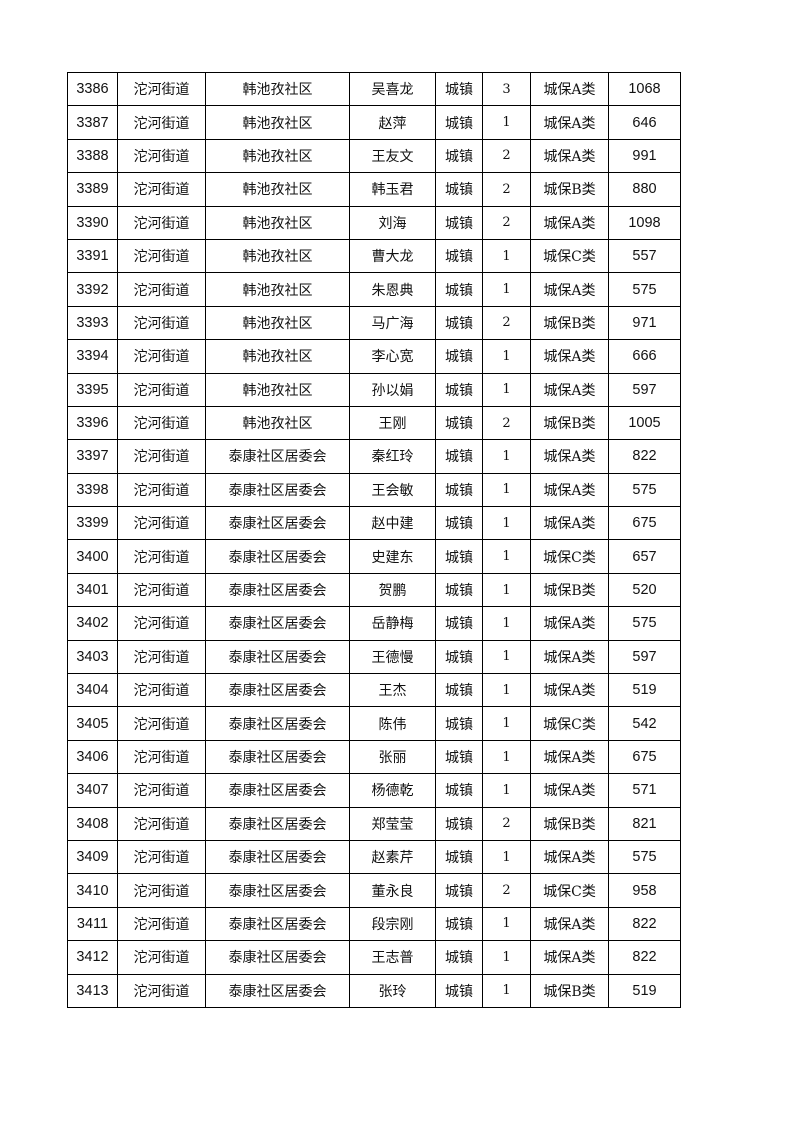 This screenshot has width=793, height=1122. I want to click on person-name-cell: 张玲, so click(392, 990).